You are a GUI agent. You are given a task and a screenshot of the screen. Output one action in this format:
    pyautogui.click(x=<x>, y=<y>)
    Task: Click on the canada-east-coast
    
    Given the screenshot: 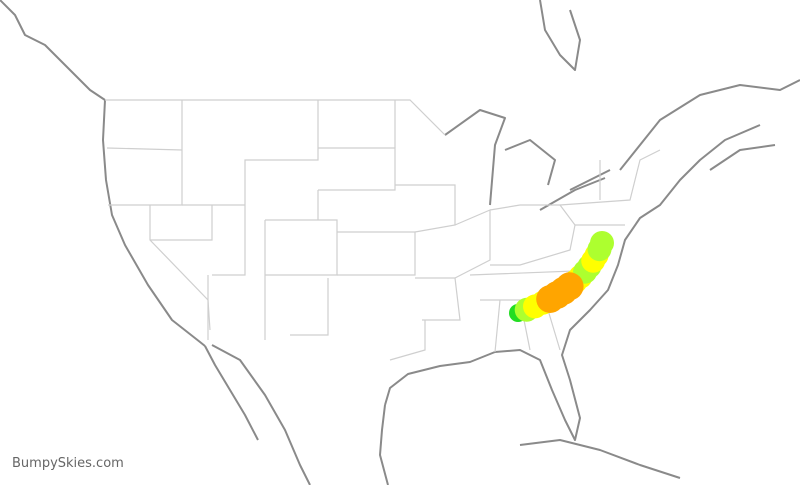 What is the action you would take?
    pyautogui.click(x=669, y=85)
    